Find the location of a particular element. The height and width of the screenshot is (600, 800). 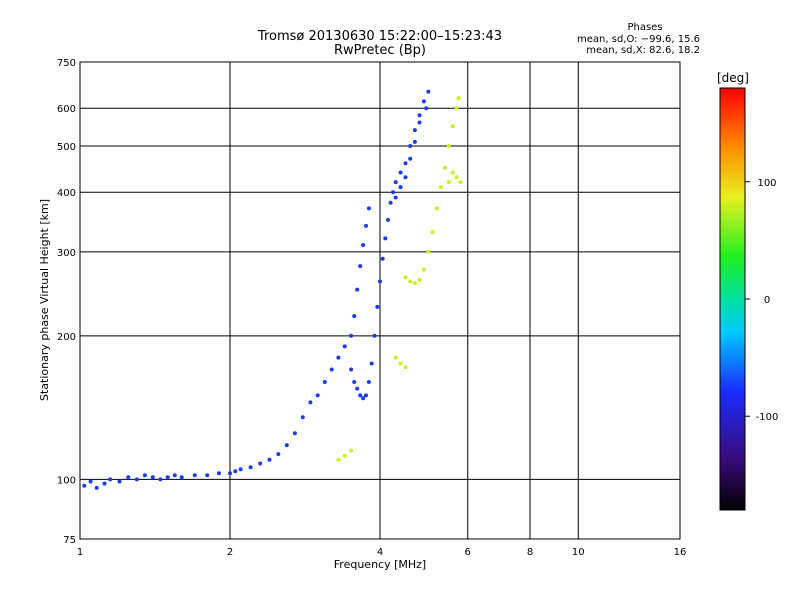

y-tick-label: 600 is located at coordinates (66, 109).